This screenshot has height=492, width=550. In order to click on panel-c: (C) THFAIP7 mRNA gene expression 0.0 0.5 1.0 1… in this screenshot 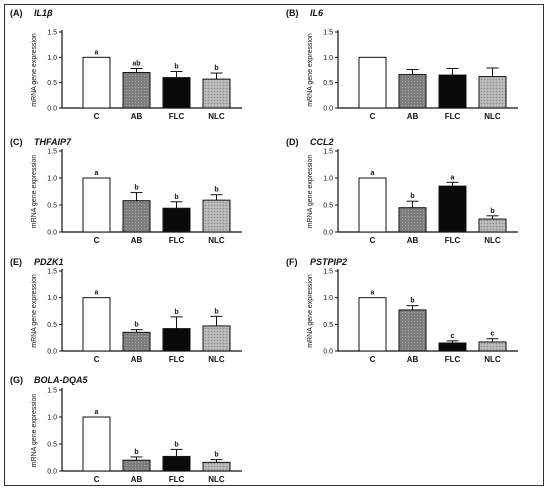, I will do `click(126, 191)`.